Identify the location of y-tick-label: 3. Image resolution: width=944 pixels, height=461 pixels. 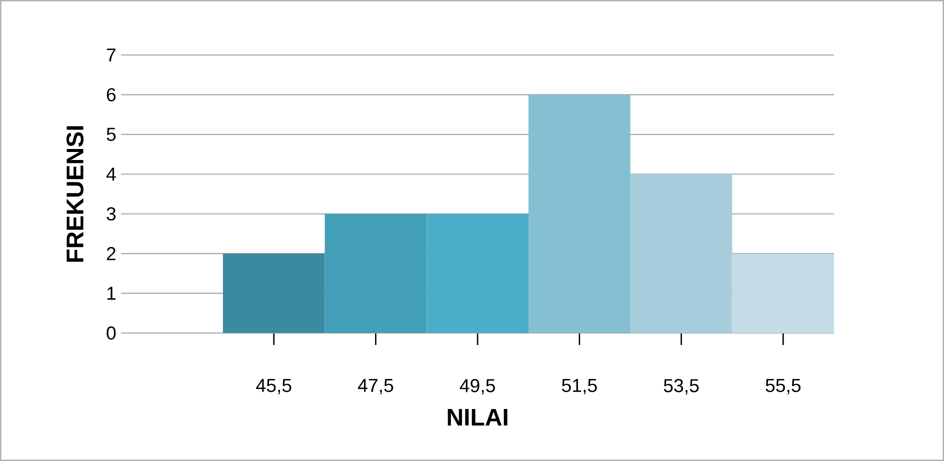
(111, 213).